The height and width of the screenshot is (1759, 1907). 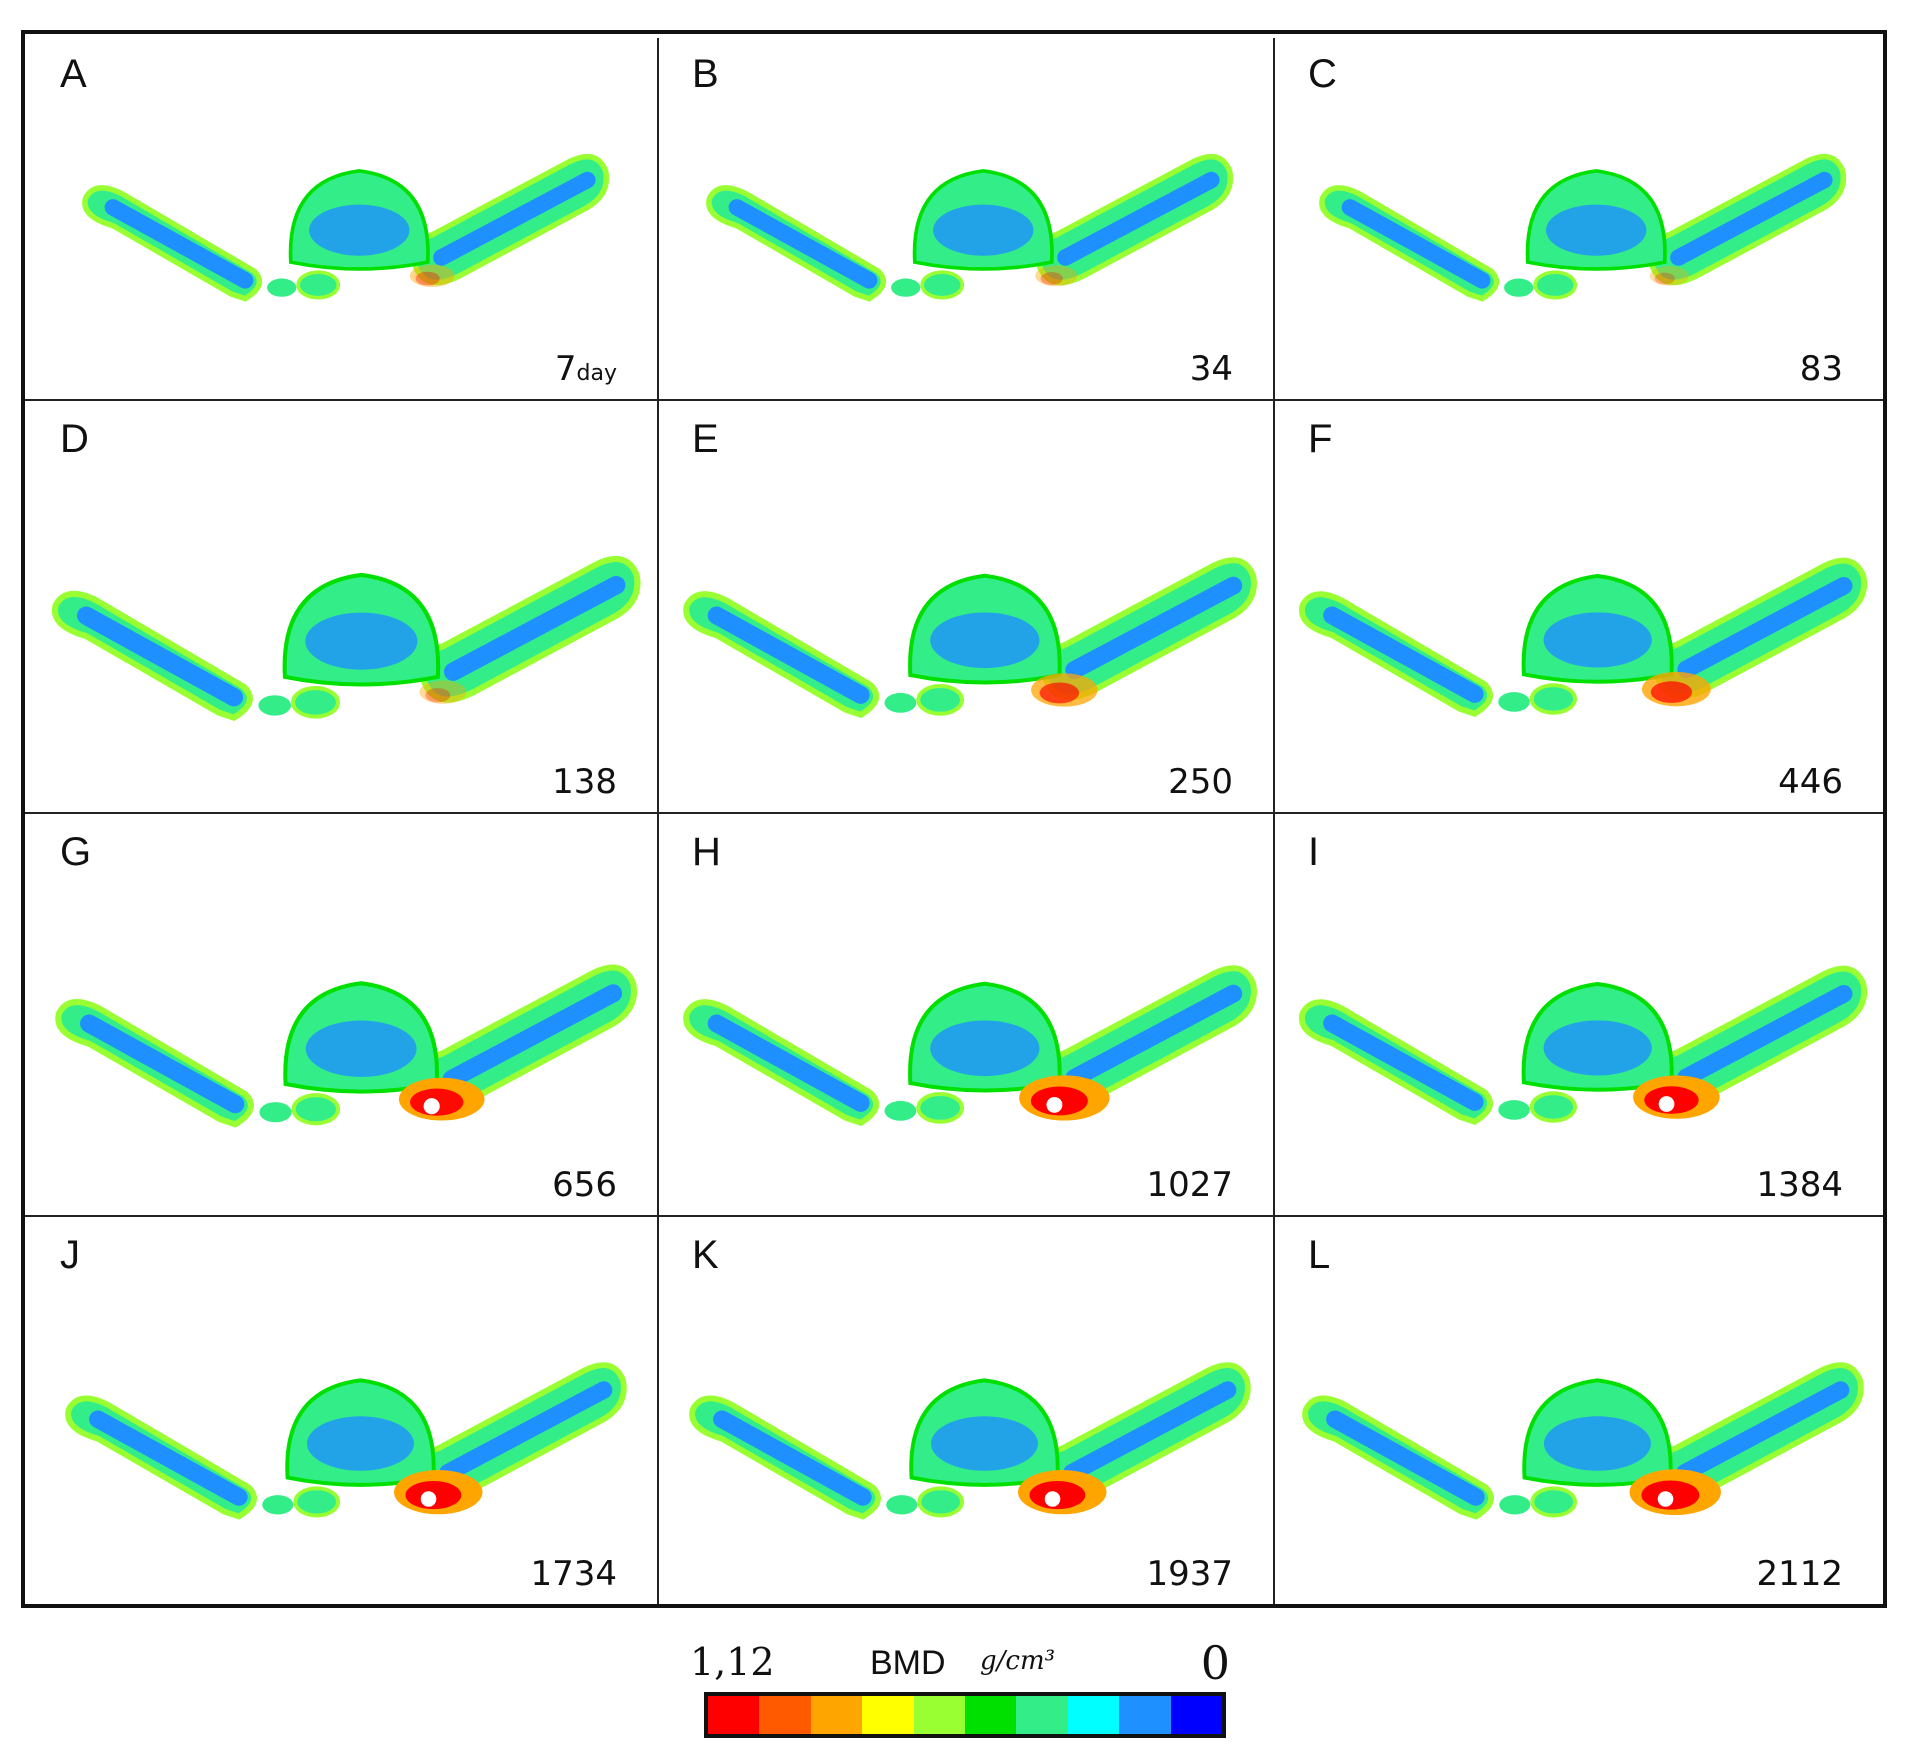 I want to click on panel-day-label: 7day, so click(x=586, y=369).